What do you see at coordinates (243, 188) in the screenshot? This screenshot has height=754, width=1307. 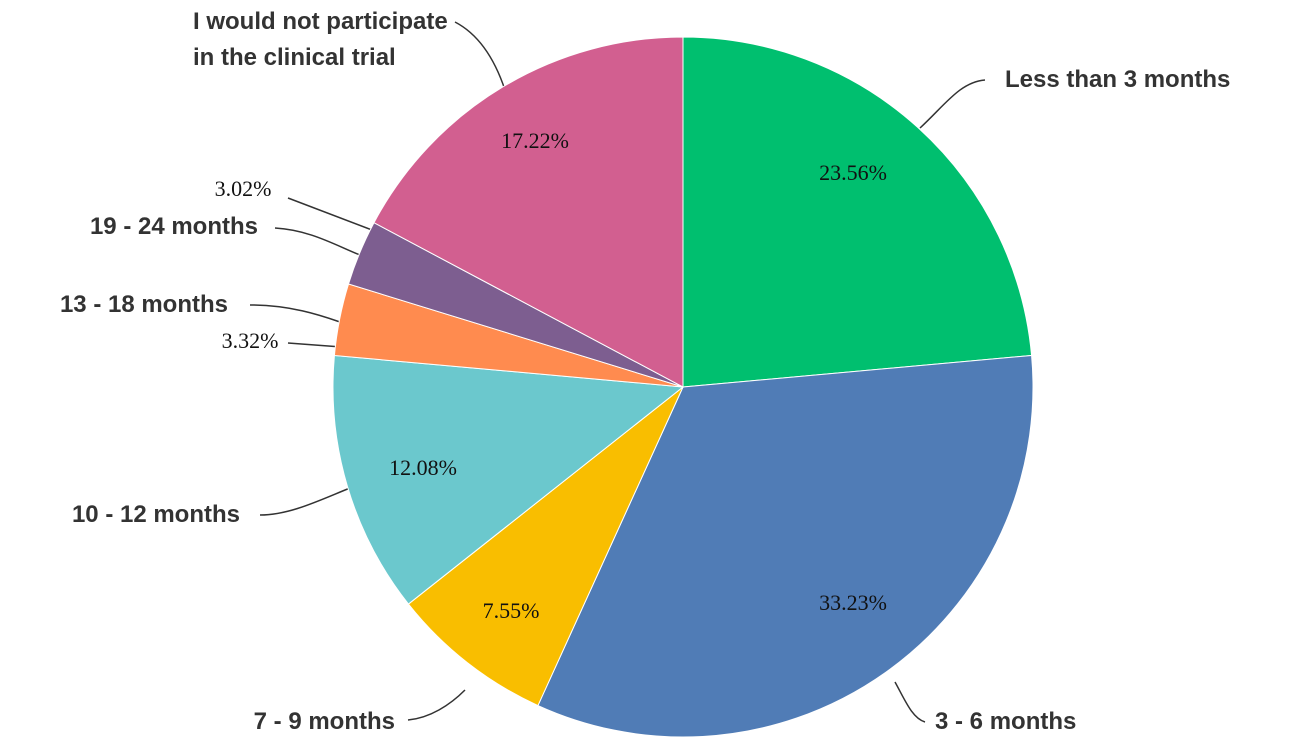 I see `value-label: 3.02%` at bounding box center [243, 188].